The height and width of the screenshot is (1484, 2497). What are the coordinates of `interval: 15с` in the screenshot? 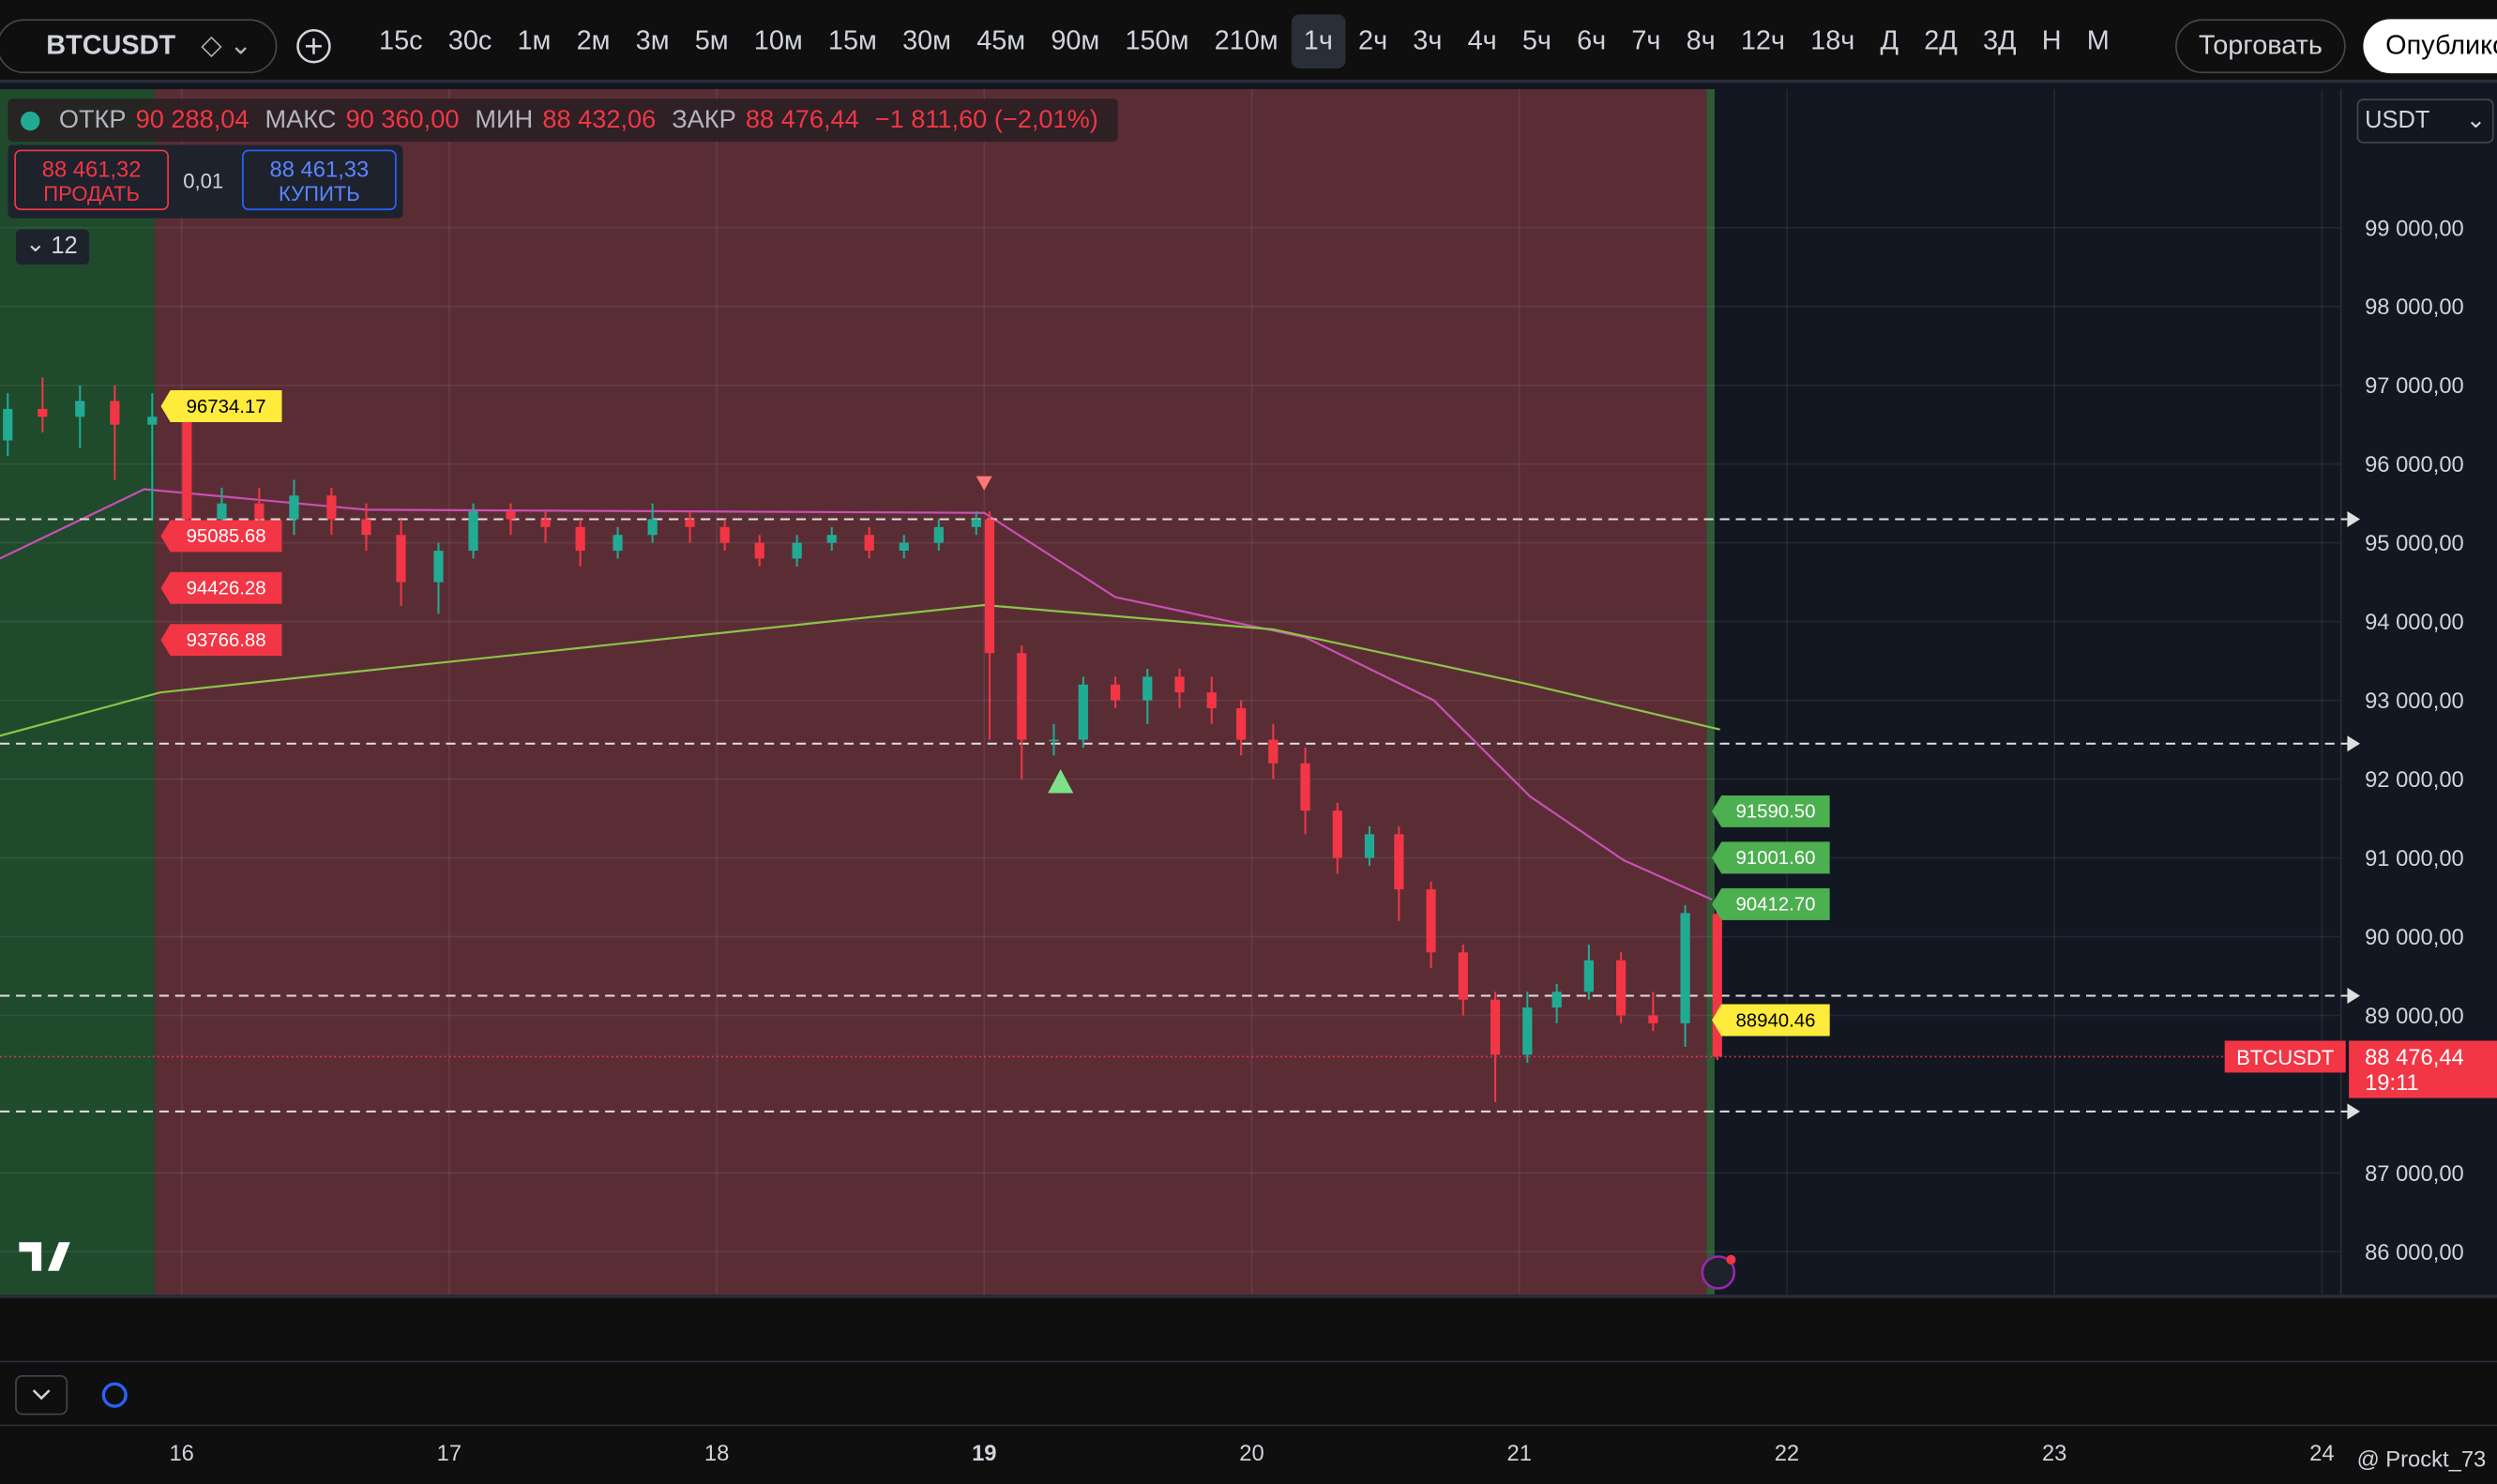 It's located at (401, 40).